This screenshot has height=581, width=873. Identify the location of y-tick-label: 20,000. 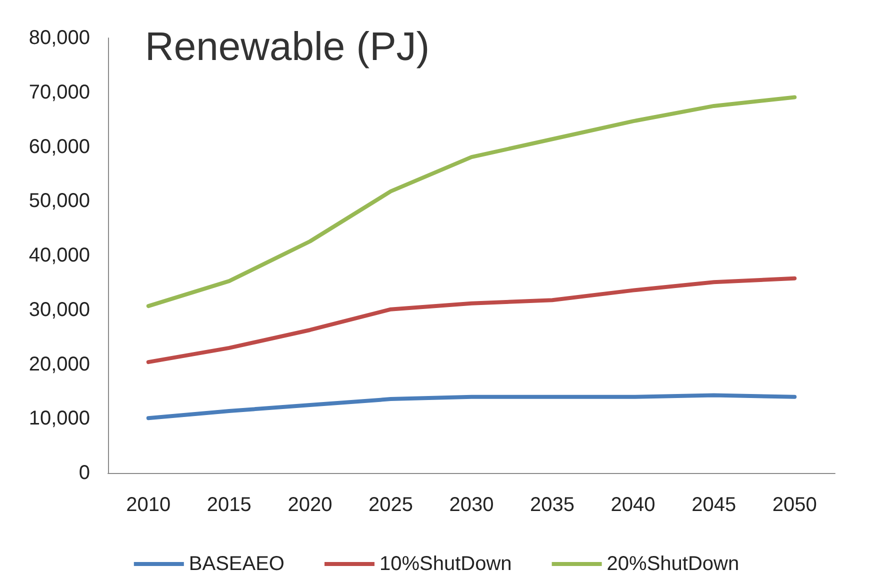
(59, 364).